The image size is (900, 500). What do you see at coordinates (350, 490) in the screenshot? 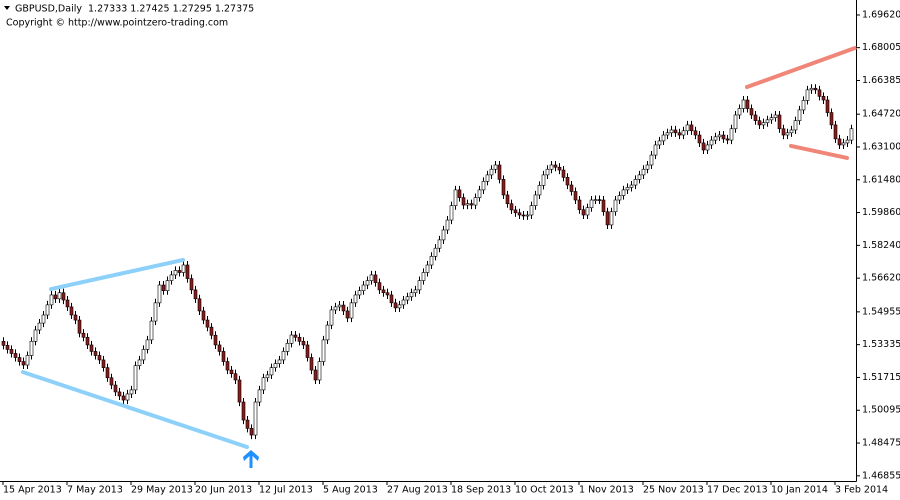
I see `x-tick-label: 5 Aug 2013` at bounding box center [350, 490].